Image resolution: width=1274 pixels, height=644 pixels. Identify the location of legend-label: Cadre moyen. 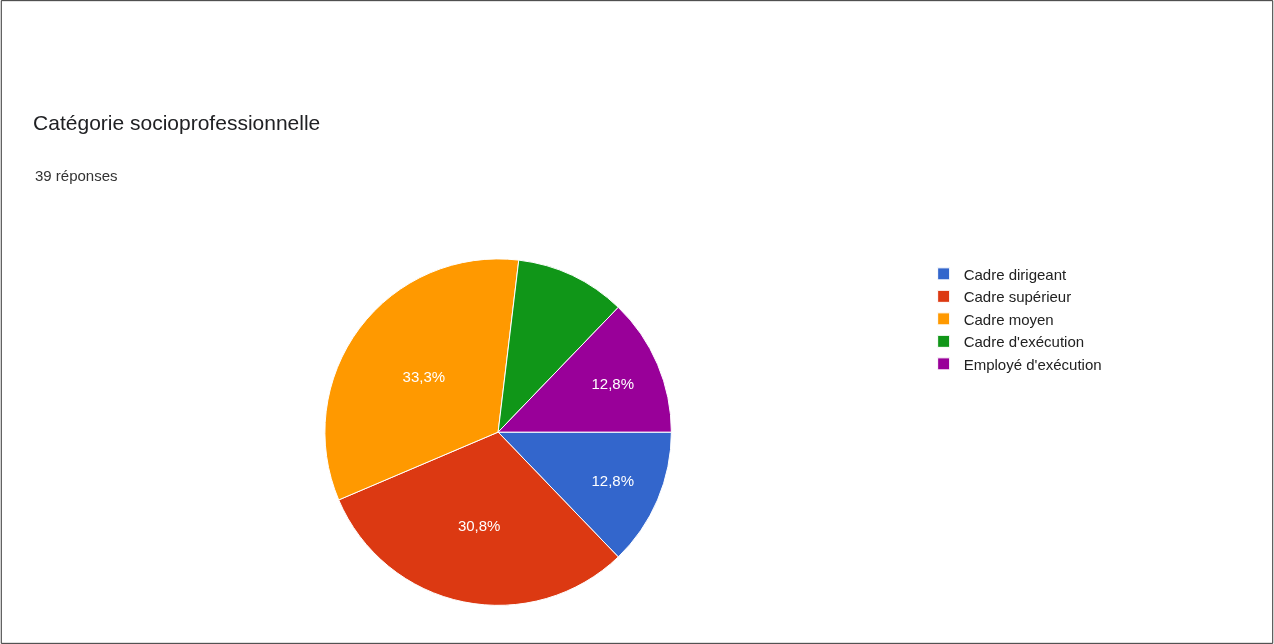
(1008, 319).